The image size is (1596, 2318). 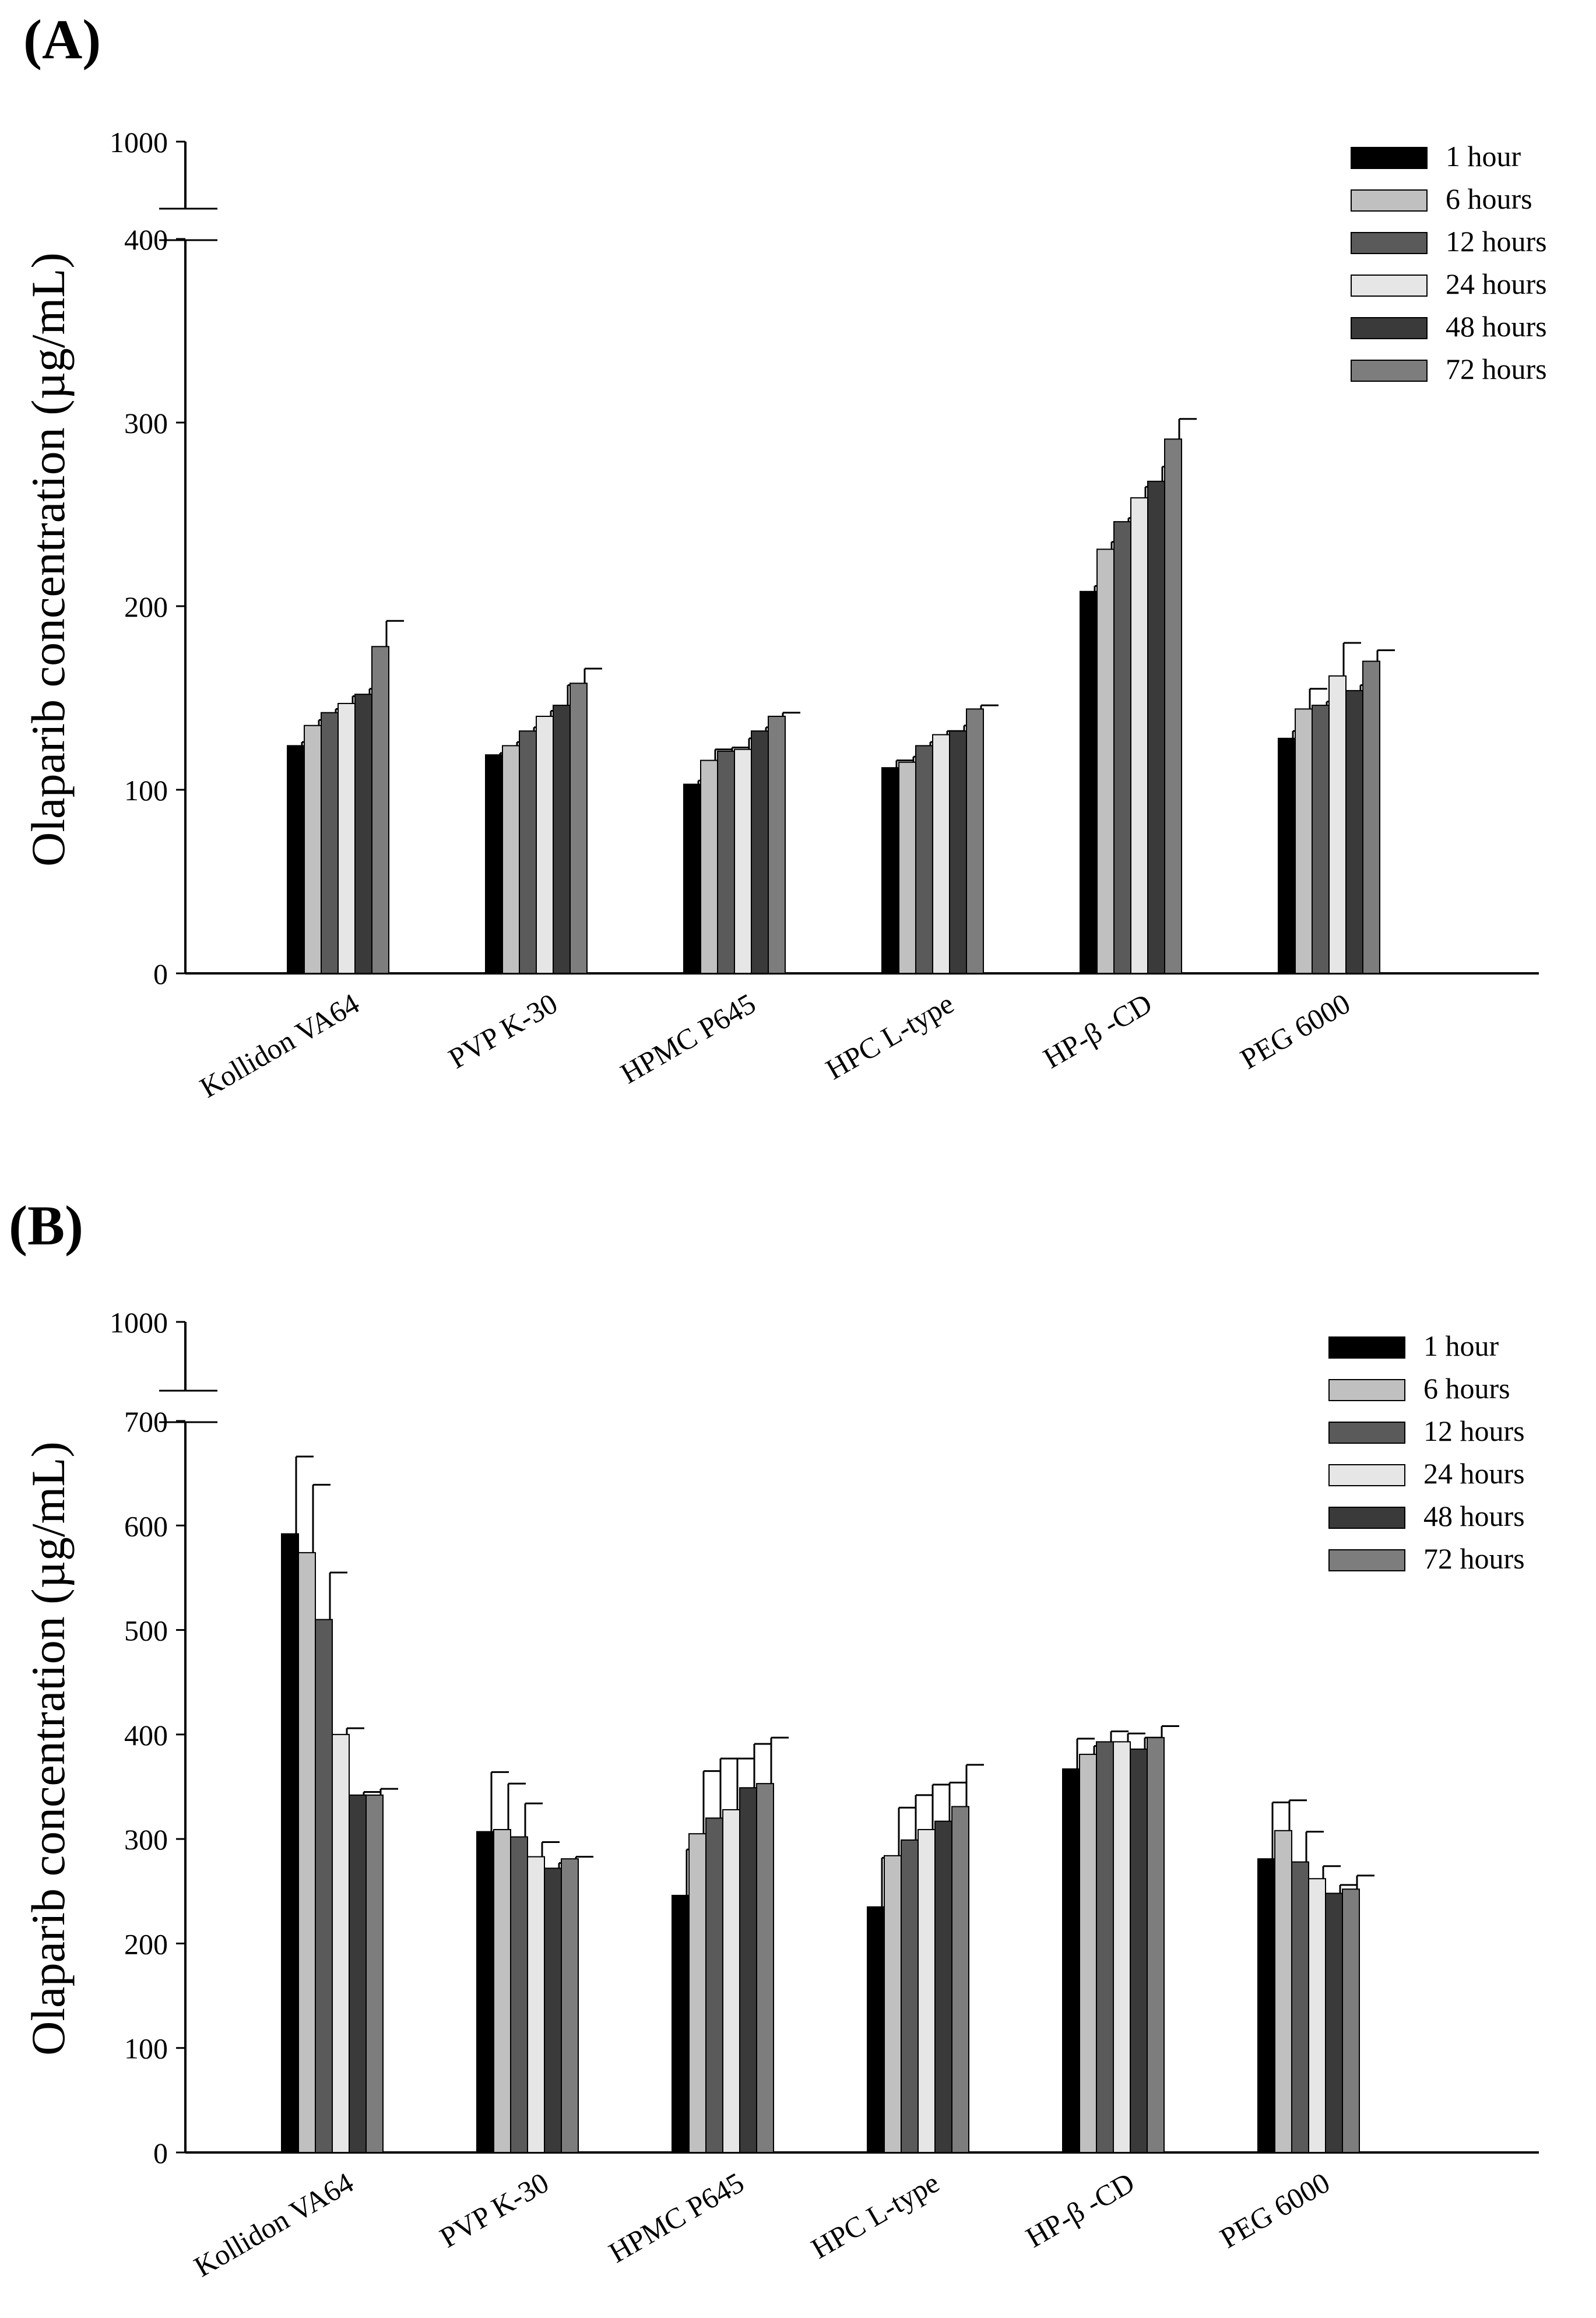 I want to click on panel-a-legend-label: 24 hours, so click(x=1496, y=284).